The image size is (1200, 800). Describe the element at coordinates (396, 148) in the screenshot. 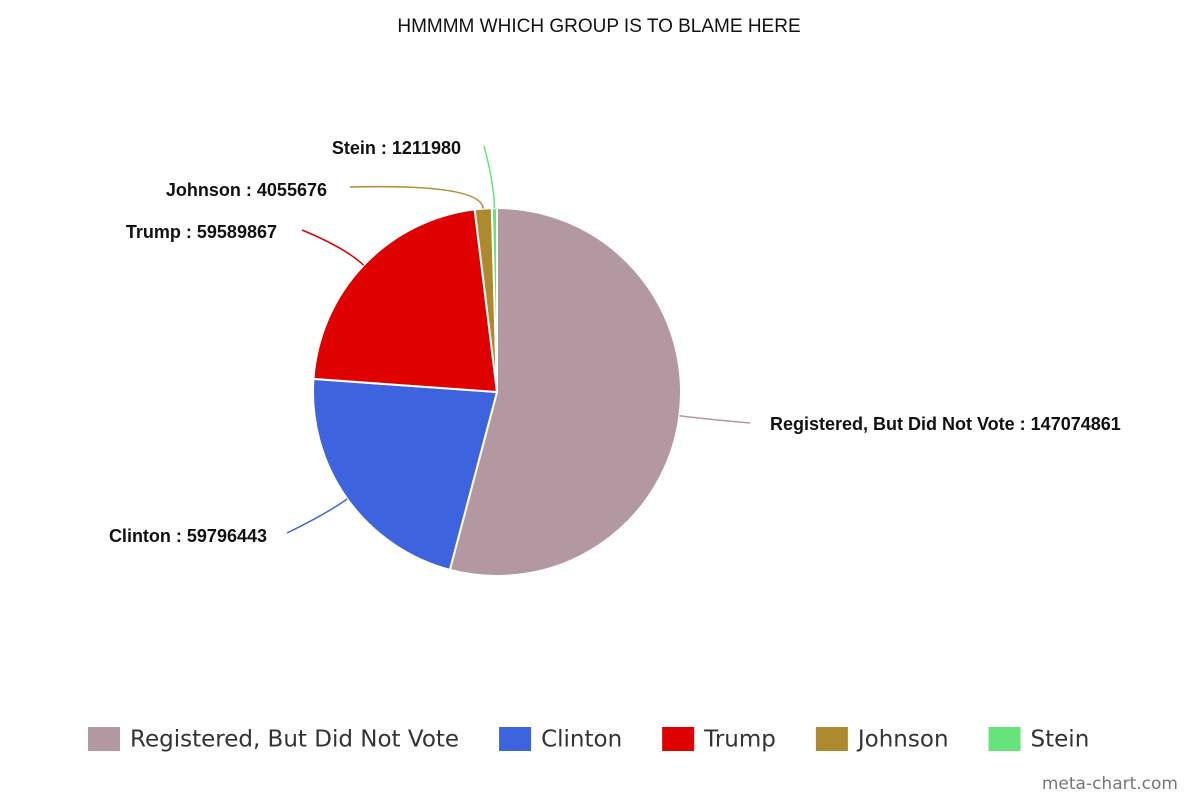

I see `data-label: Stein : 1211980` at that location.